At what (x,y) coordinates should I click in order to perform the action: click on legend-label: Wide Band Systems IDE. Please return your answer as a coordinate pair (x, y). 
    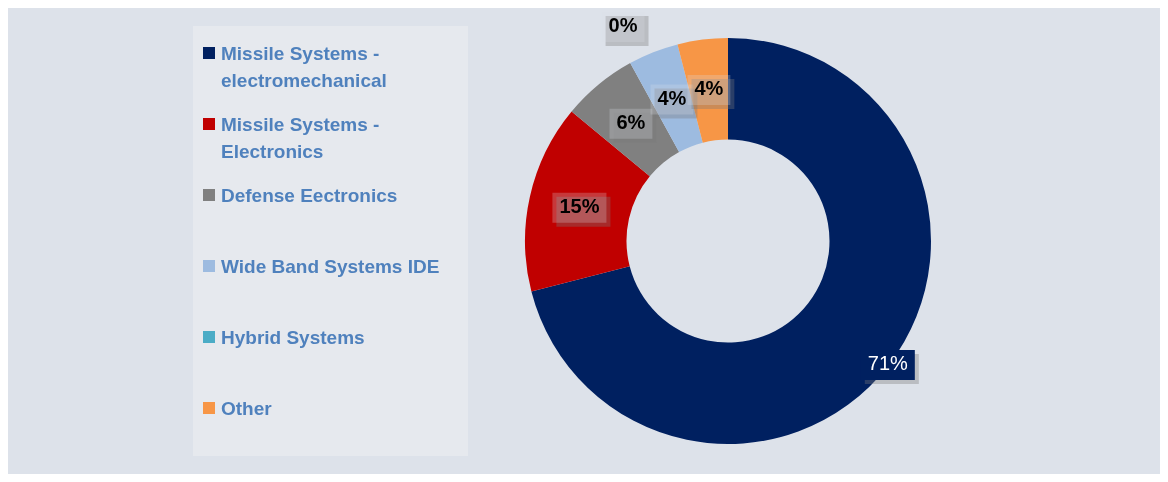
    Looking at the image, I should click on (330, 267).